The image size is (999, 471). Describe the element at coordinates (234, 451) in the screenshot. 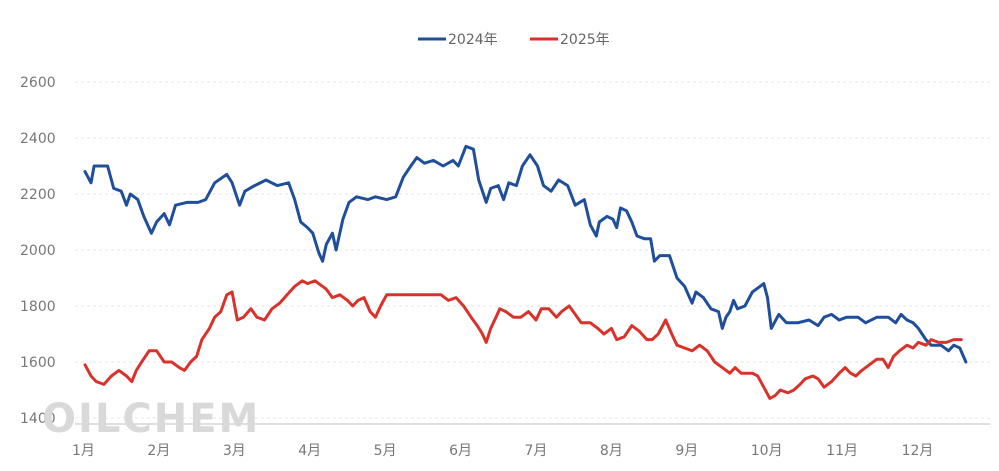

I see `x-tick-label: 3月` at that location.